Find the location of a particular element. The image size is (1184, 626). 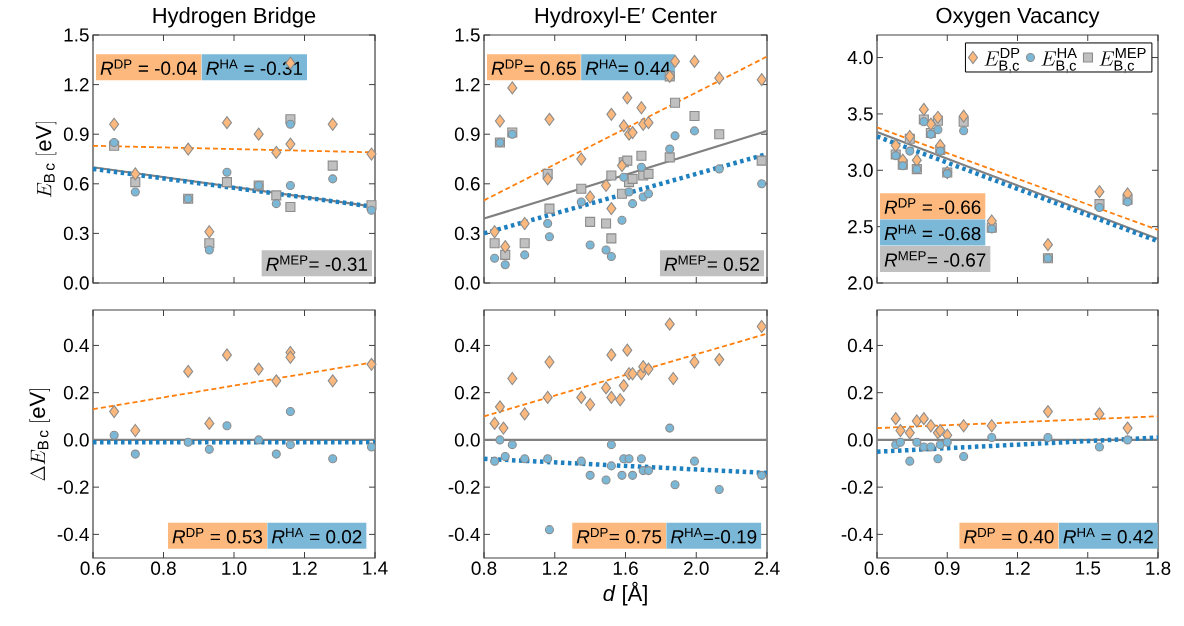

y-tick-label: 4.0 is located at coordinates (860, 57).